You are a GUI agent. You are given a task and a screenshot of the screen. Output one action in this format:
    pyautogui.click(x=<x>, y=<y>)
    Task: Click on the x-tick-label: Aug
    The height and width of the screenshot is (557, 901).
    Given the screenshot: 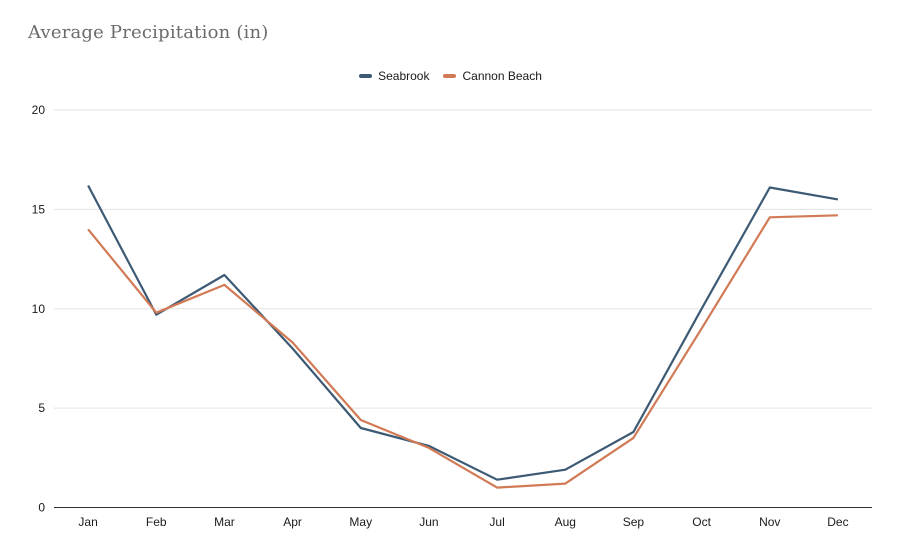 What is the action you would take?
    pyautogui.click(x=565, y=522)
    